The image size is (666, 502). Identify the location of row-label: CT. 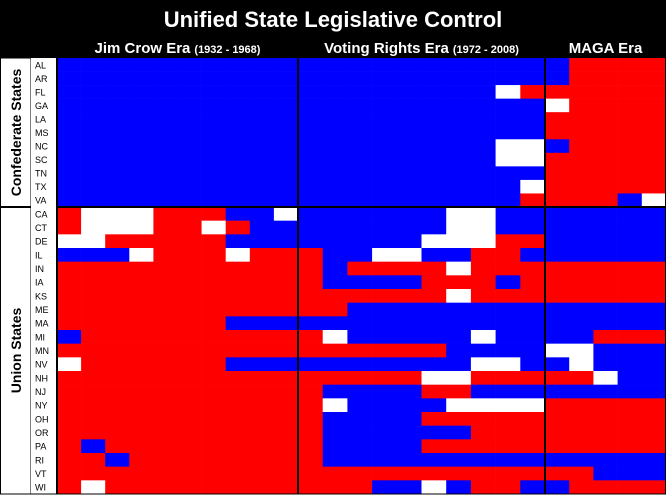
(41, 228).